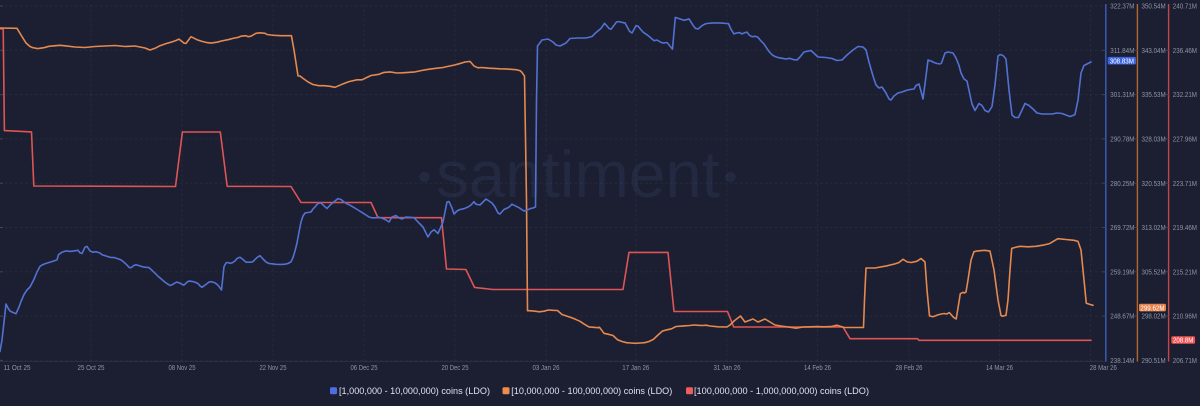 The height and width of the screenshot is (406, 1200). I want to click on svg-text:[10,000,000 - 100,000,000) coi: [10,000,000 - 100,000,000) coins (LDO), so click(591, 391).